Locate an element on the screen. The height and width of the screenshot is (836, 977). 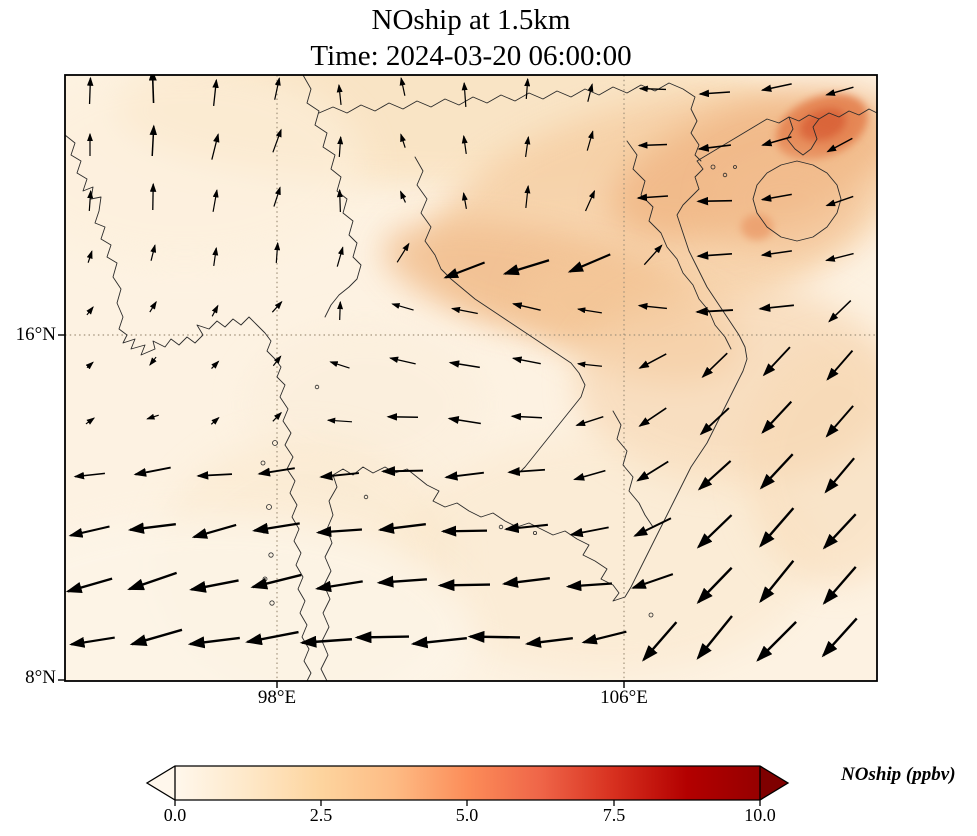
y-tick-label: 16°N is located at coordinates (35, 334).